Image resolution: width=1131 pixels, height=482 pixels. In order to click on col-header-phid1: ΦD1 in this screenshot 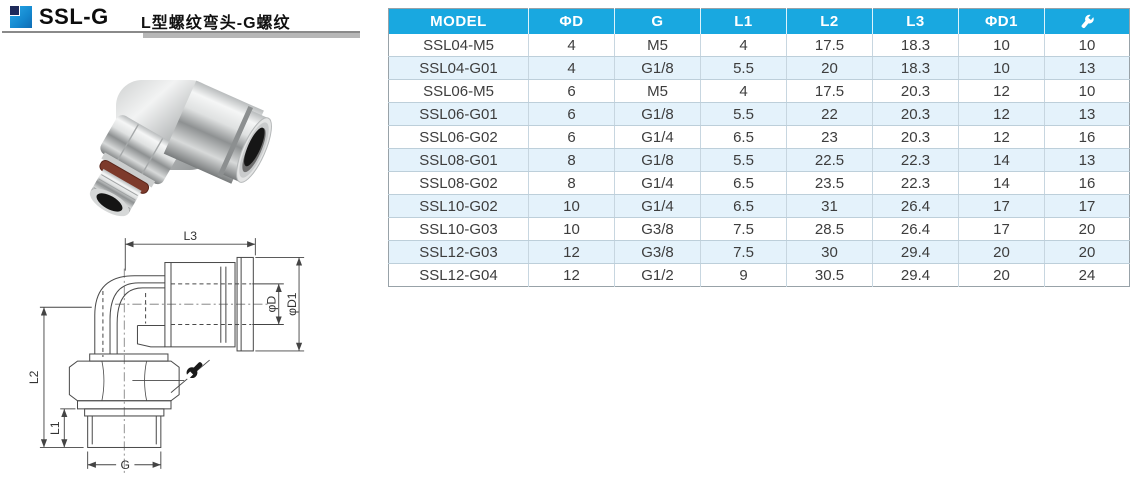, I will do `click(1001, 21)`.